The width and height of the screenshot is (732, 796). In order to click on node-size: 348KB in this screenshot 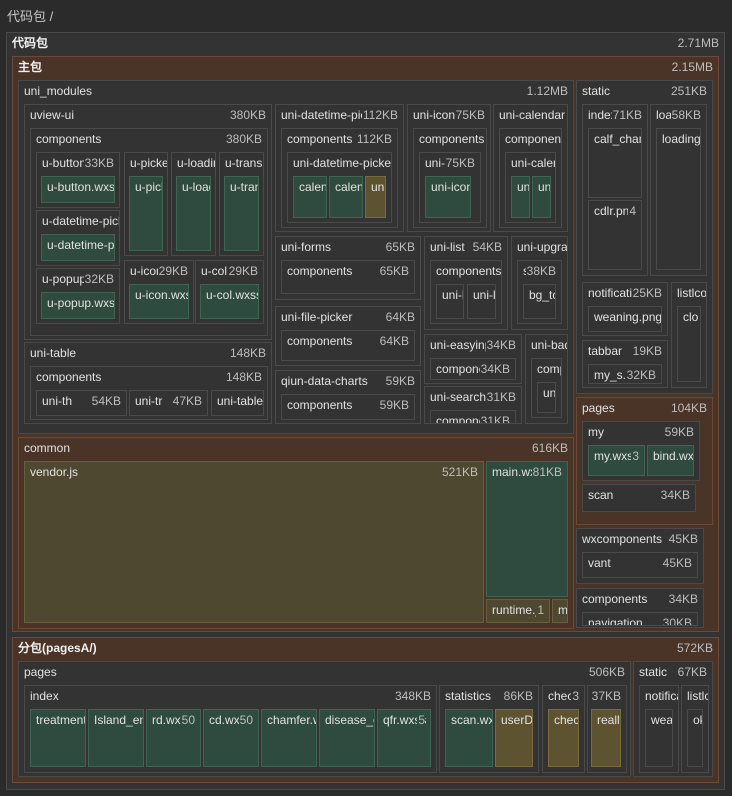, I will do `click(412, 696)`.